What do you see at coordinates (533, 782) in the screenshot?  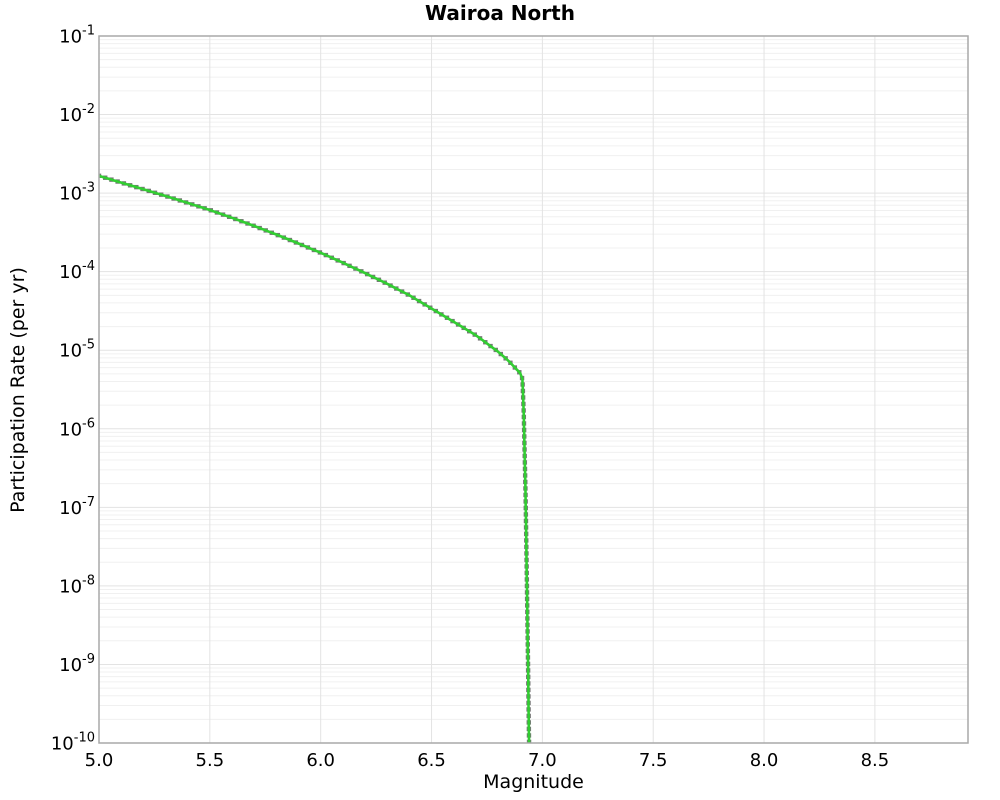 I see `x-axis-label: Magnitude` at bounding box center [533, 782].